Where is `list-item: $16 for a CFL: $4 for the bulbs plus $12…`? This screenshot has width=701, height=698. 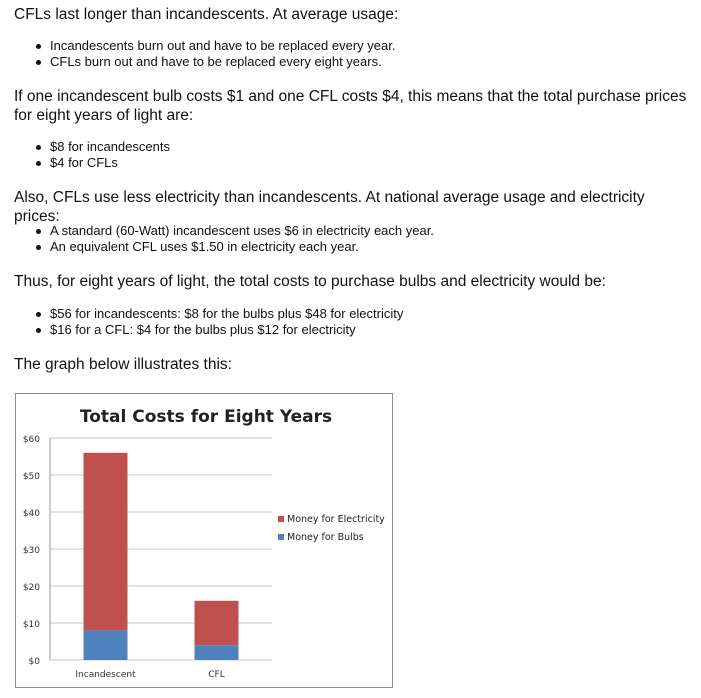 list-item: $16 for a CFL: $4 for the bulbs plus $12… is located at coordinates (201, 330).